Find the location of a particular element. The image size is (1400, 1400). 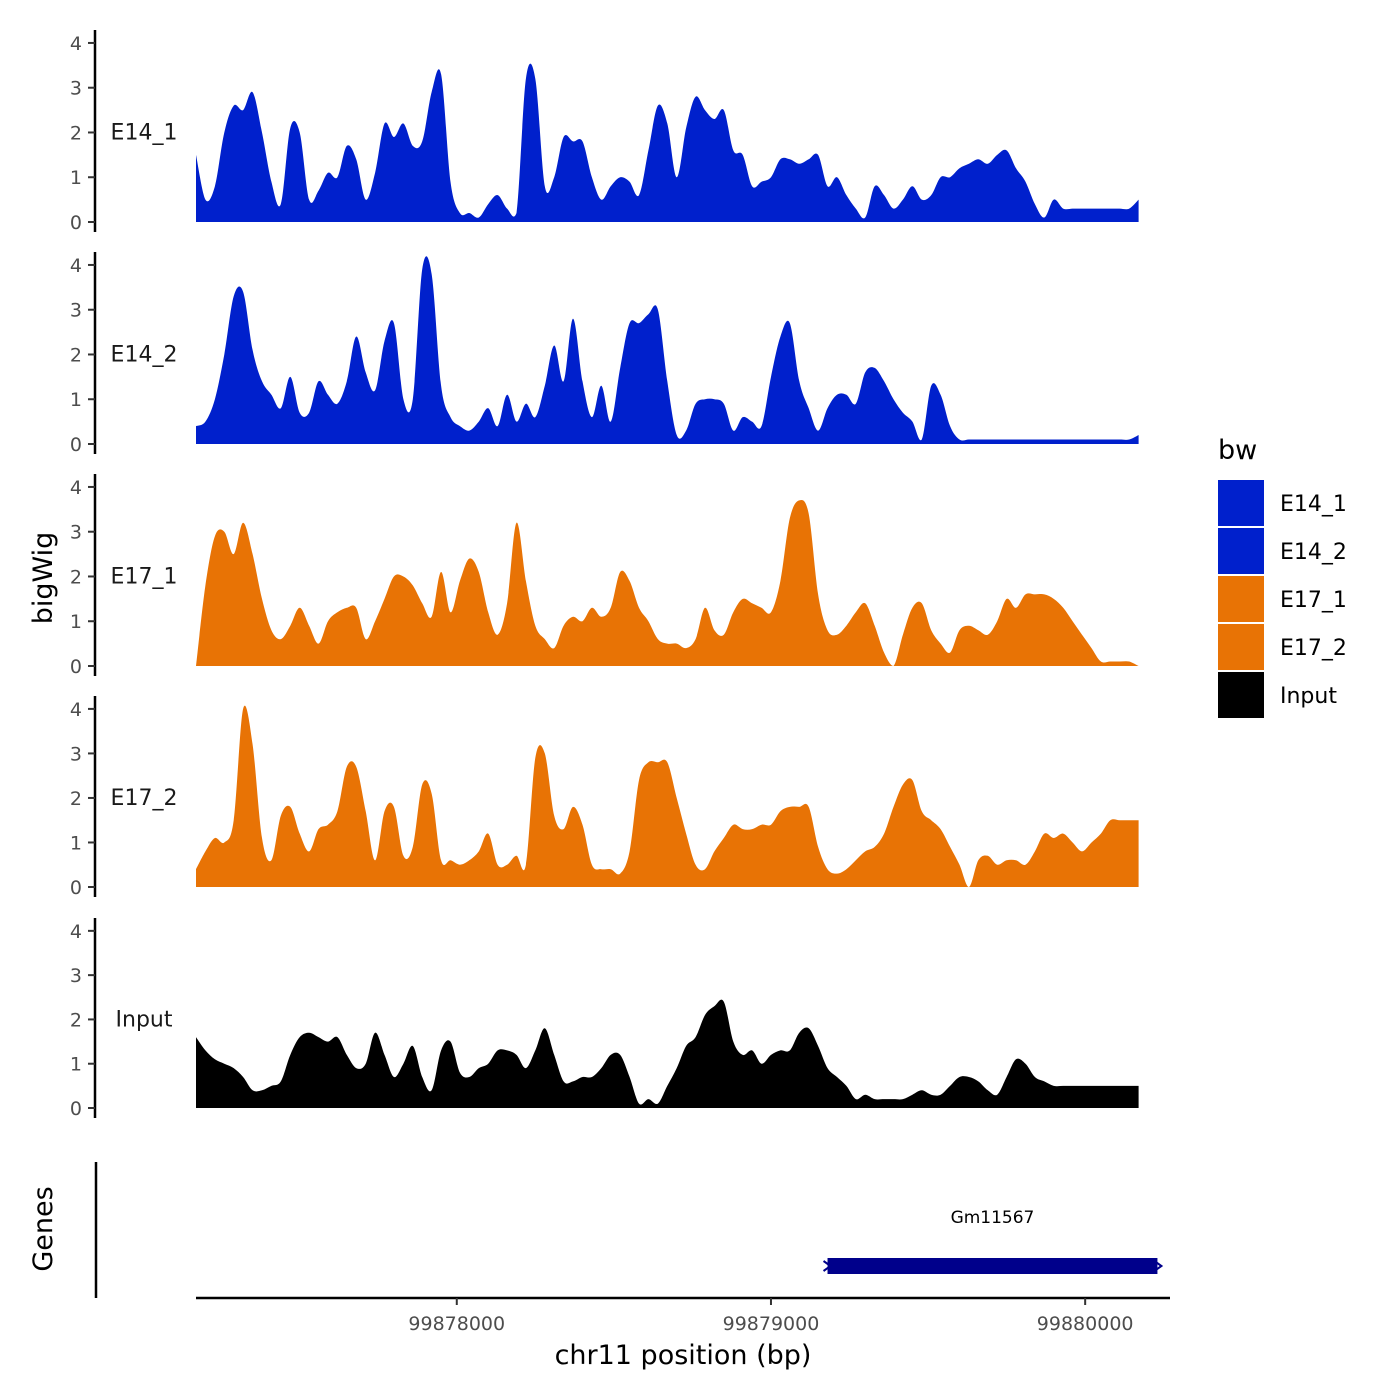

track-E14_2: 0 1 2 3 4 E14_2 is located at coordinates (604, 354).